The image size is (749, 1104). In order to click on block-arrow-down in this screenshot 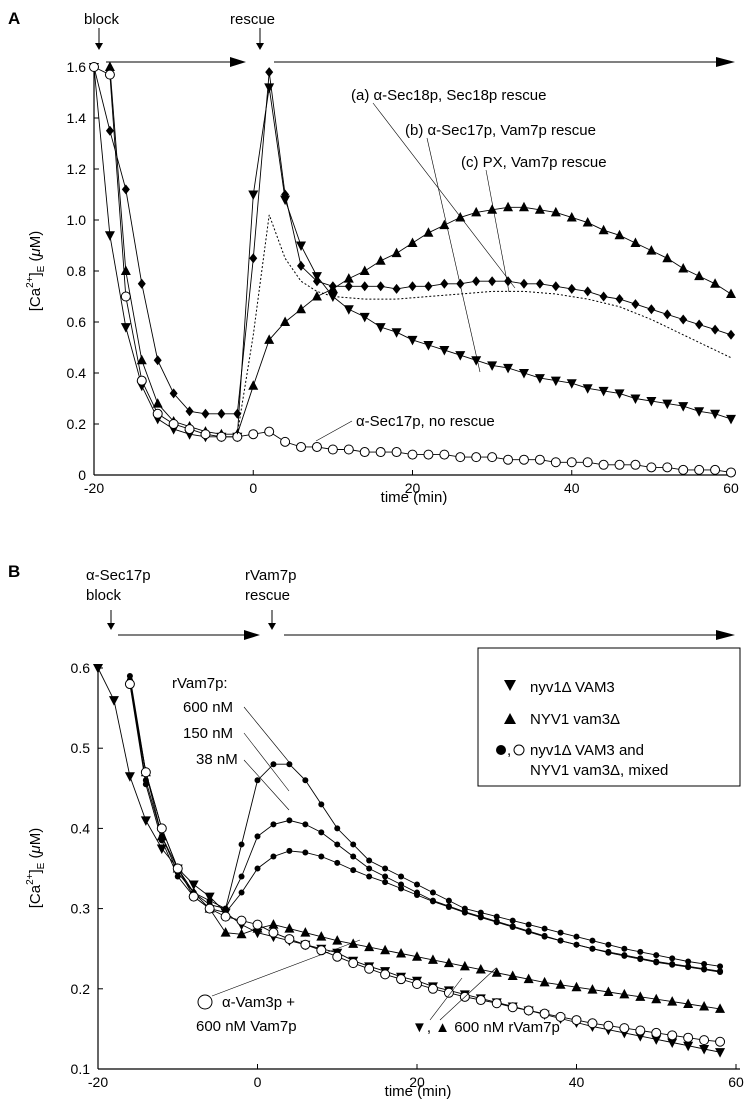, I will do `click(99, 39)`.